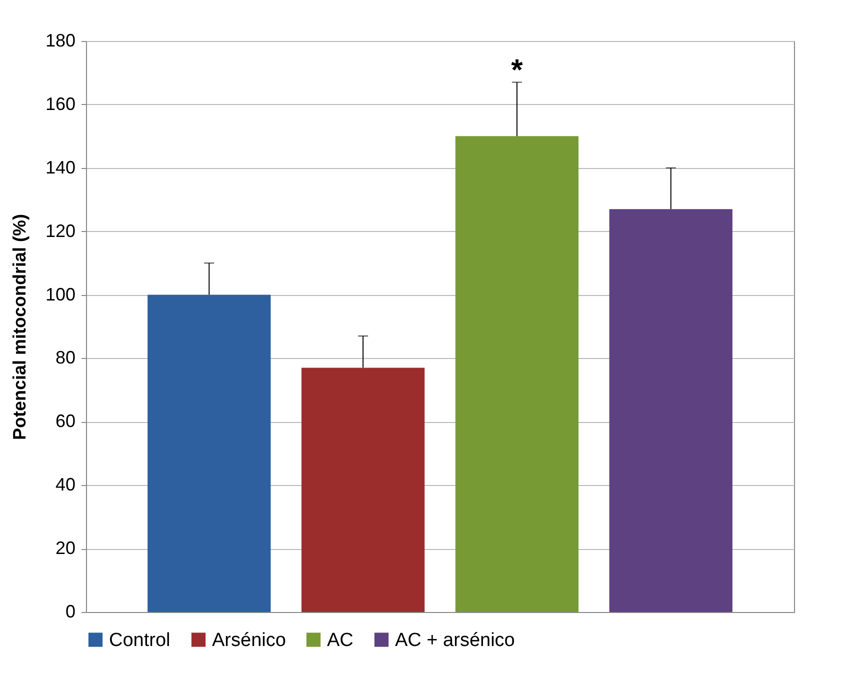 The height and width of the screenshot is (674, 842). What do you see at coordinates (517, 71) in the screenshot?
I see `annotation: *` at bounding box center [517, 71].